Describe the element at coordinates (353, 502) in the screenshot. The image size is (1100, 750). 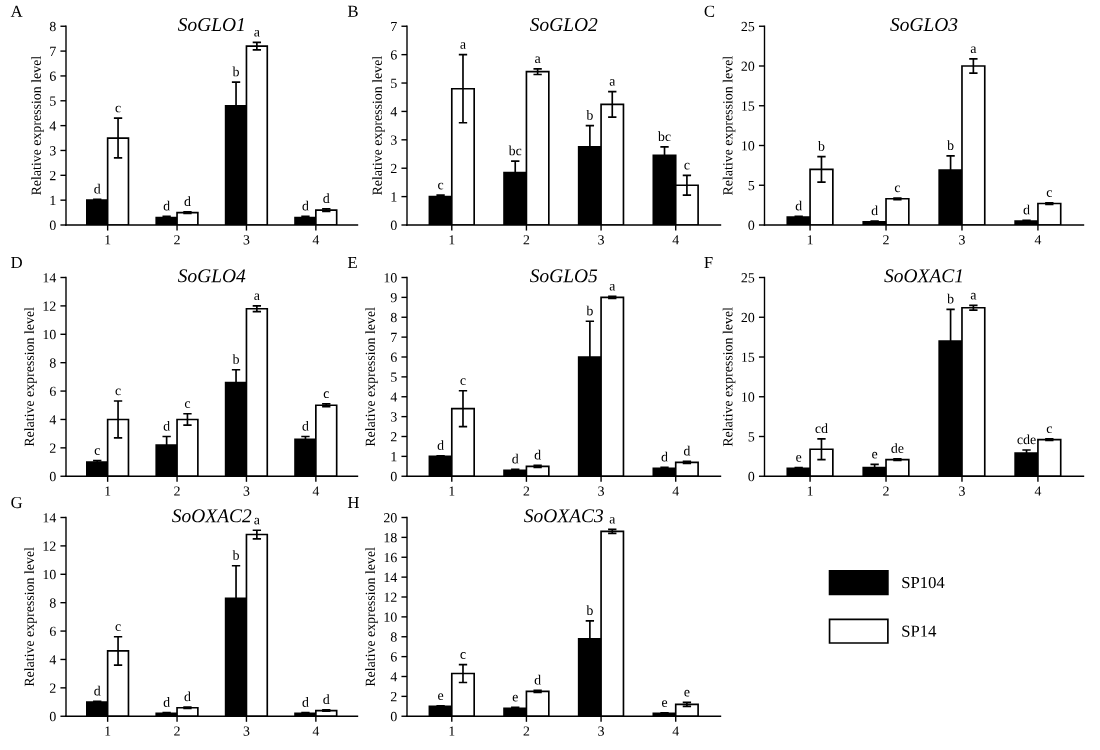
I see `text: H` at that location.